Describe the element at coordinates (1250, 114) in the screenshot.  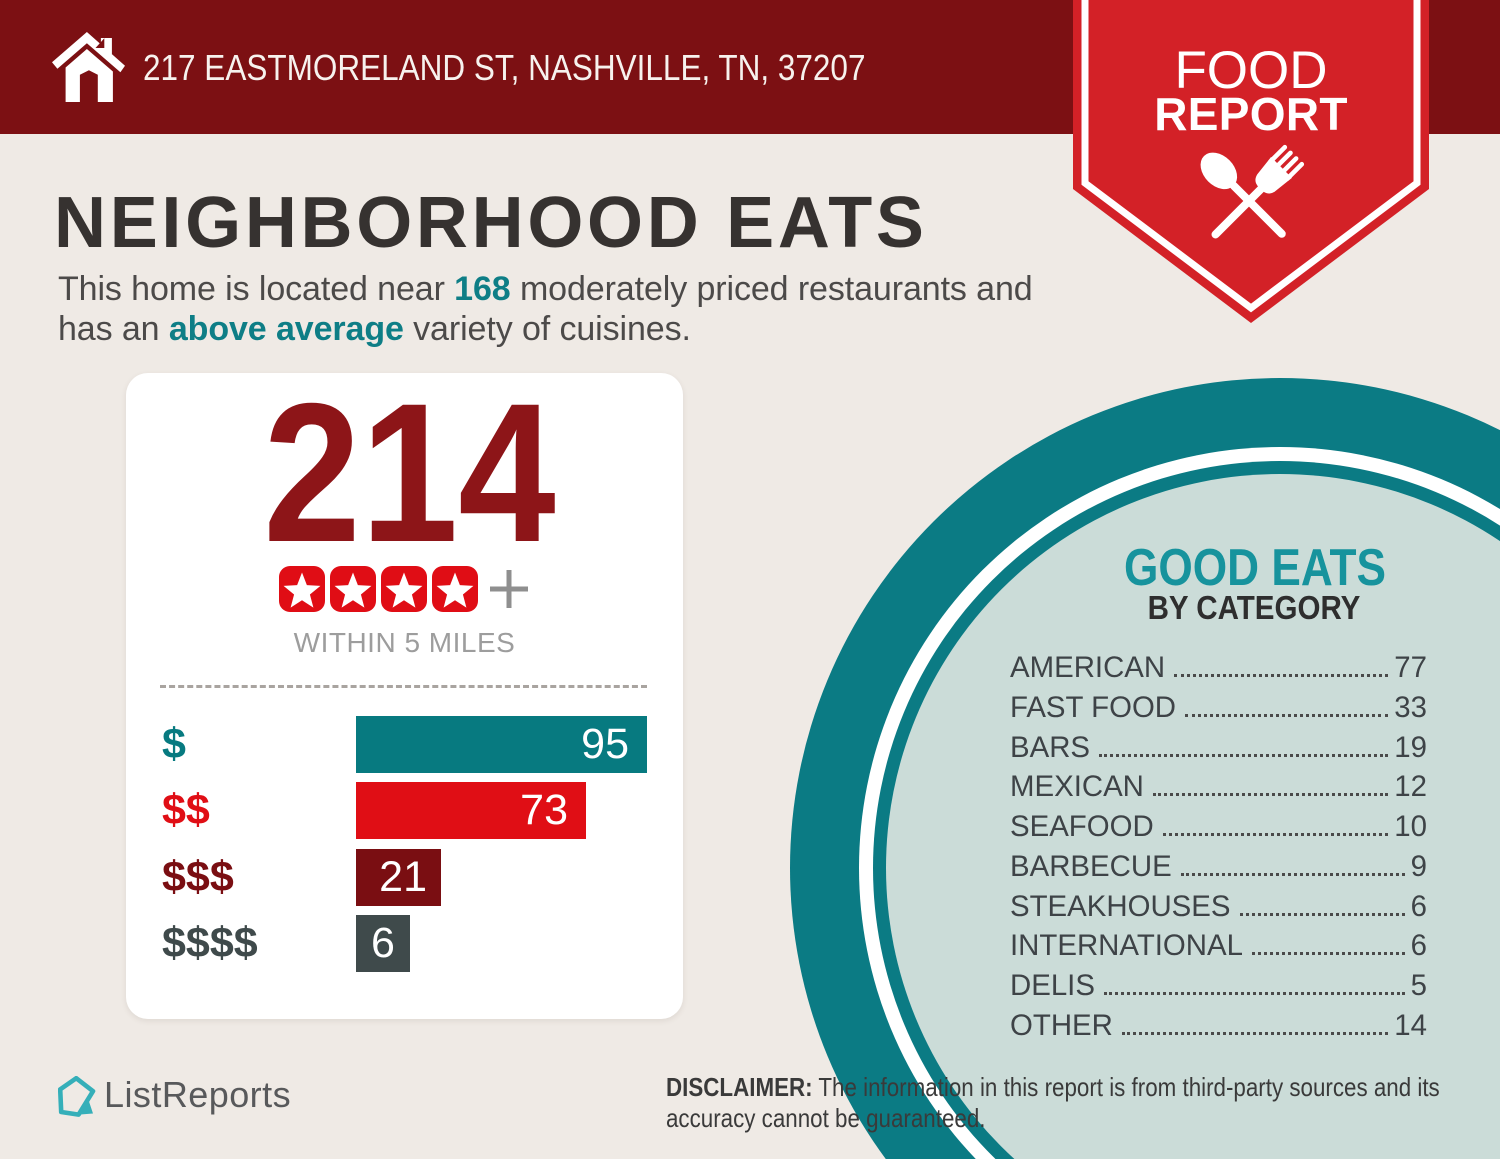
I see `svg-text: REPORT` at that location.